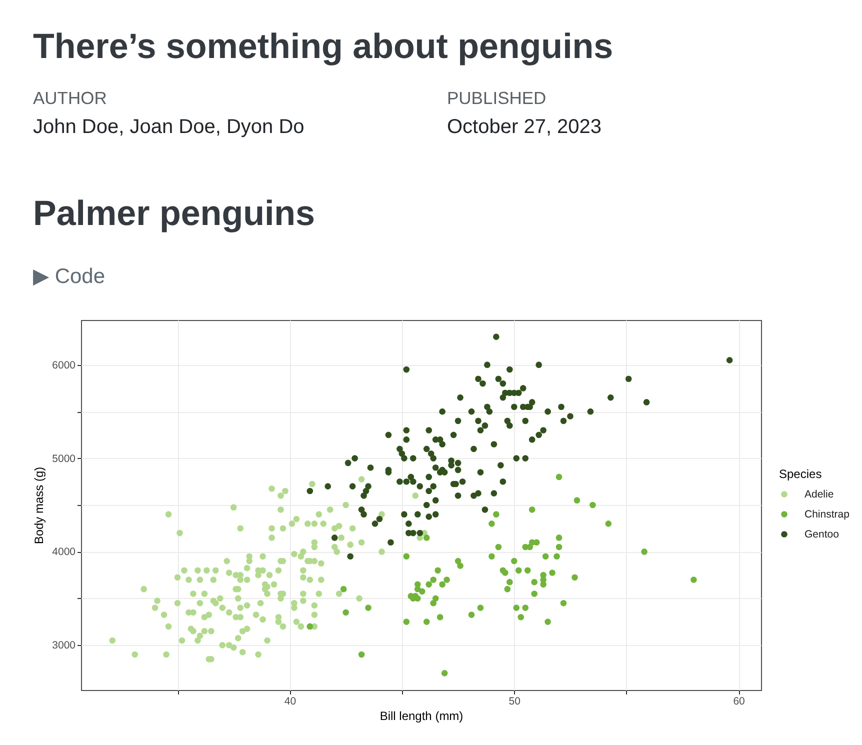  I want to click on text: October 27, 2023, so click(524, 127).